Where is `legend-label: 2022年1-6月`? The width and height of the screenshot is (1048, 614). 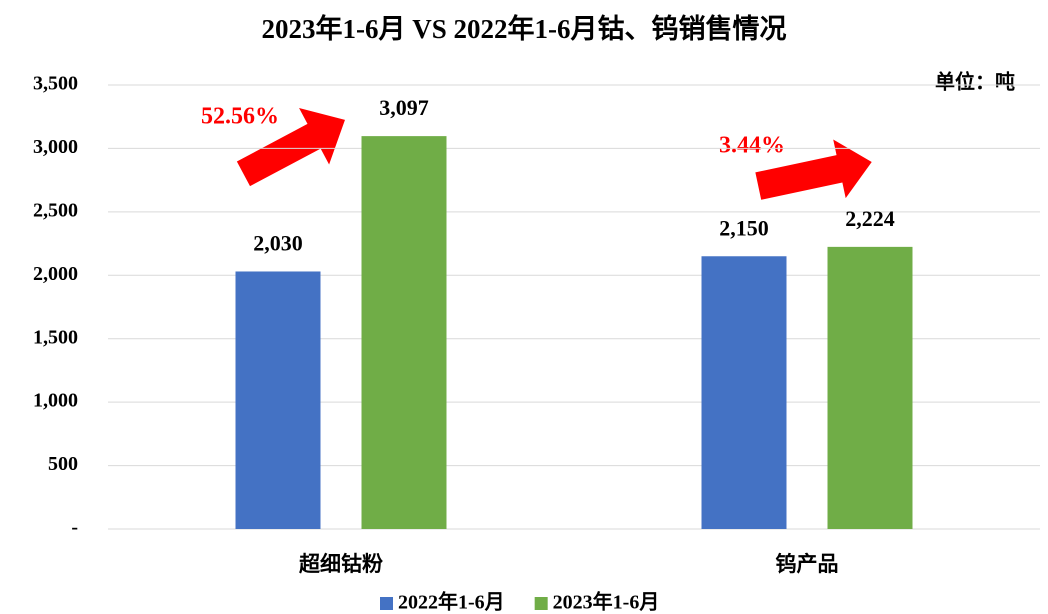
legend-label: 2022年1-6月 is located at coordinates (451, 602).